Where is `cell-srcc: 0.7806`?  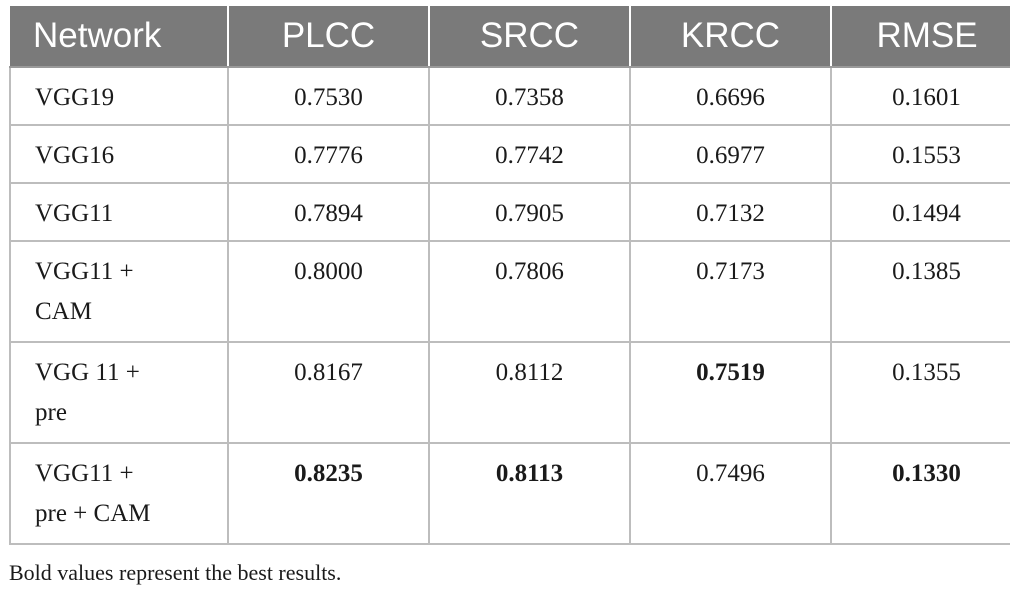 cell-srcc: 0.7806 is located at coordinates (529, 291).